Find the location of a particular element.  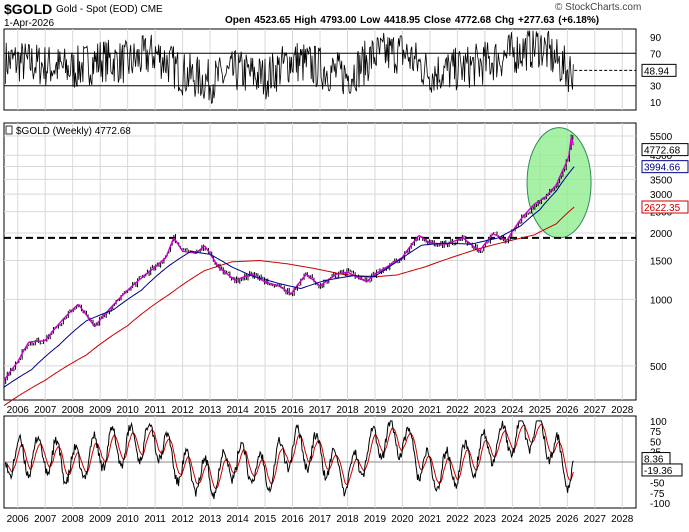

price-x-tick-2007: 2007 is located at coordinates (45, 410).